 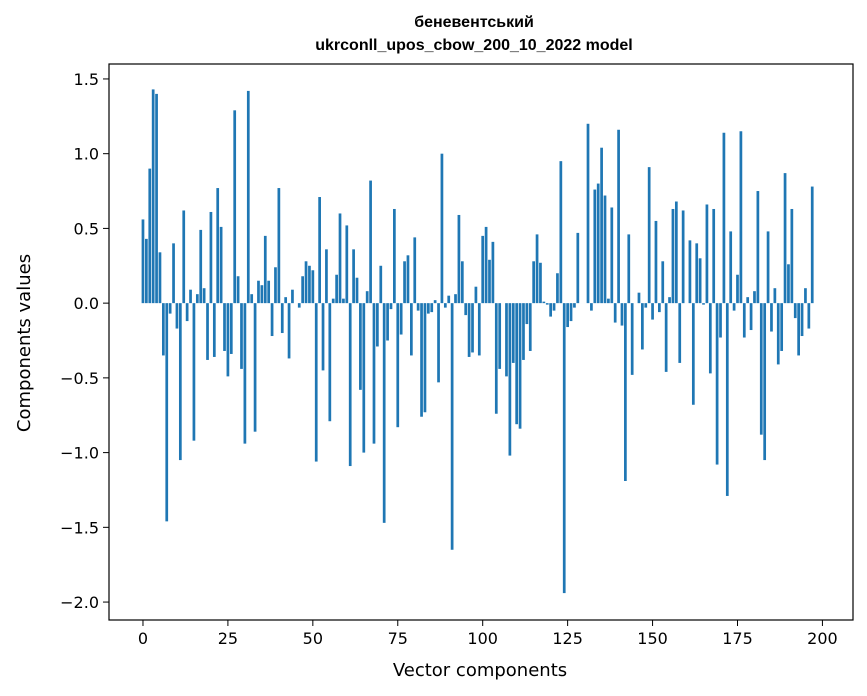 What do you see at coordinates (822, 638) in the screenshot?
I see `x-tick-label: 200` at bounding box center [822, 638].